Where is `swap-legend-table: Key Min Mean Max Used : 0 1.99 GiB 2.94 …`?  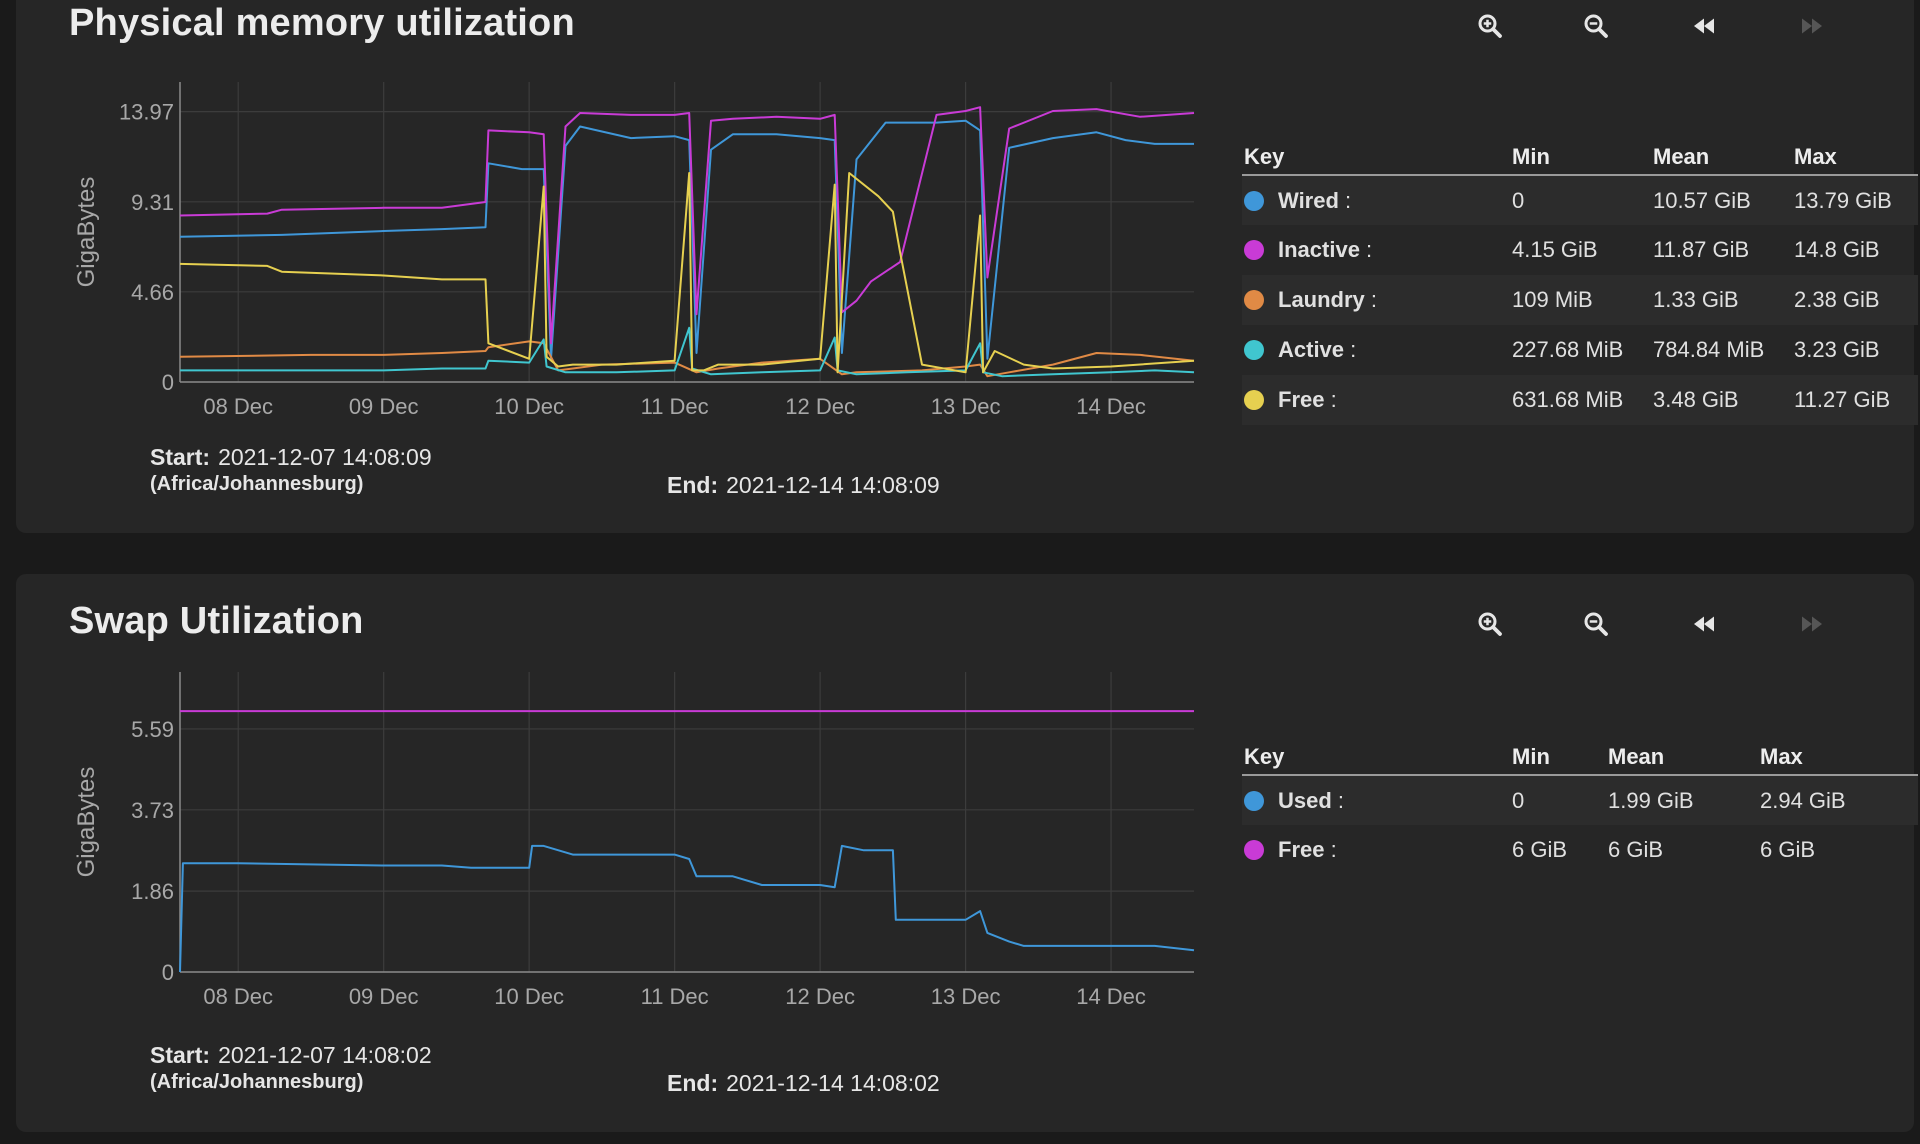
swap-legend-table: Key Min Mean Max Used : 0 1.99 GiB 2.94 … is located at coordinates (1580, 807).